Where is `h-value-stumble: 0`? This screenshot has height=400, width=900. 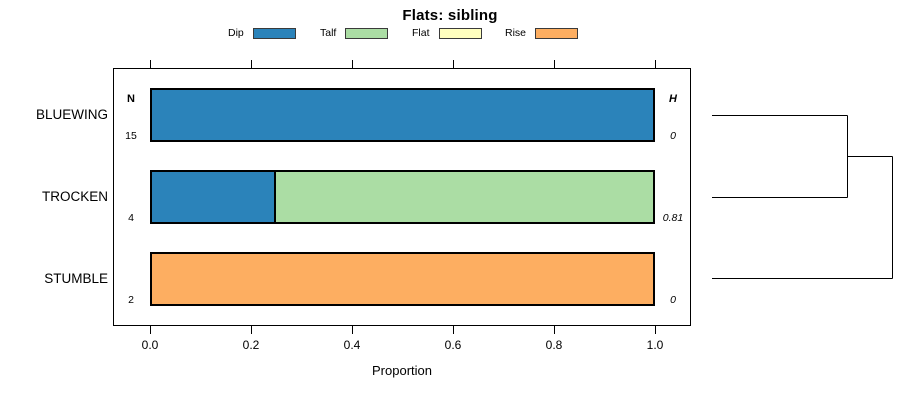
h-value-stumble: 0 is located at coordinates (673, 300).